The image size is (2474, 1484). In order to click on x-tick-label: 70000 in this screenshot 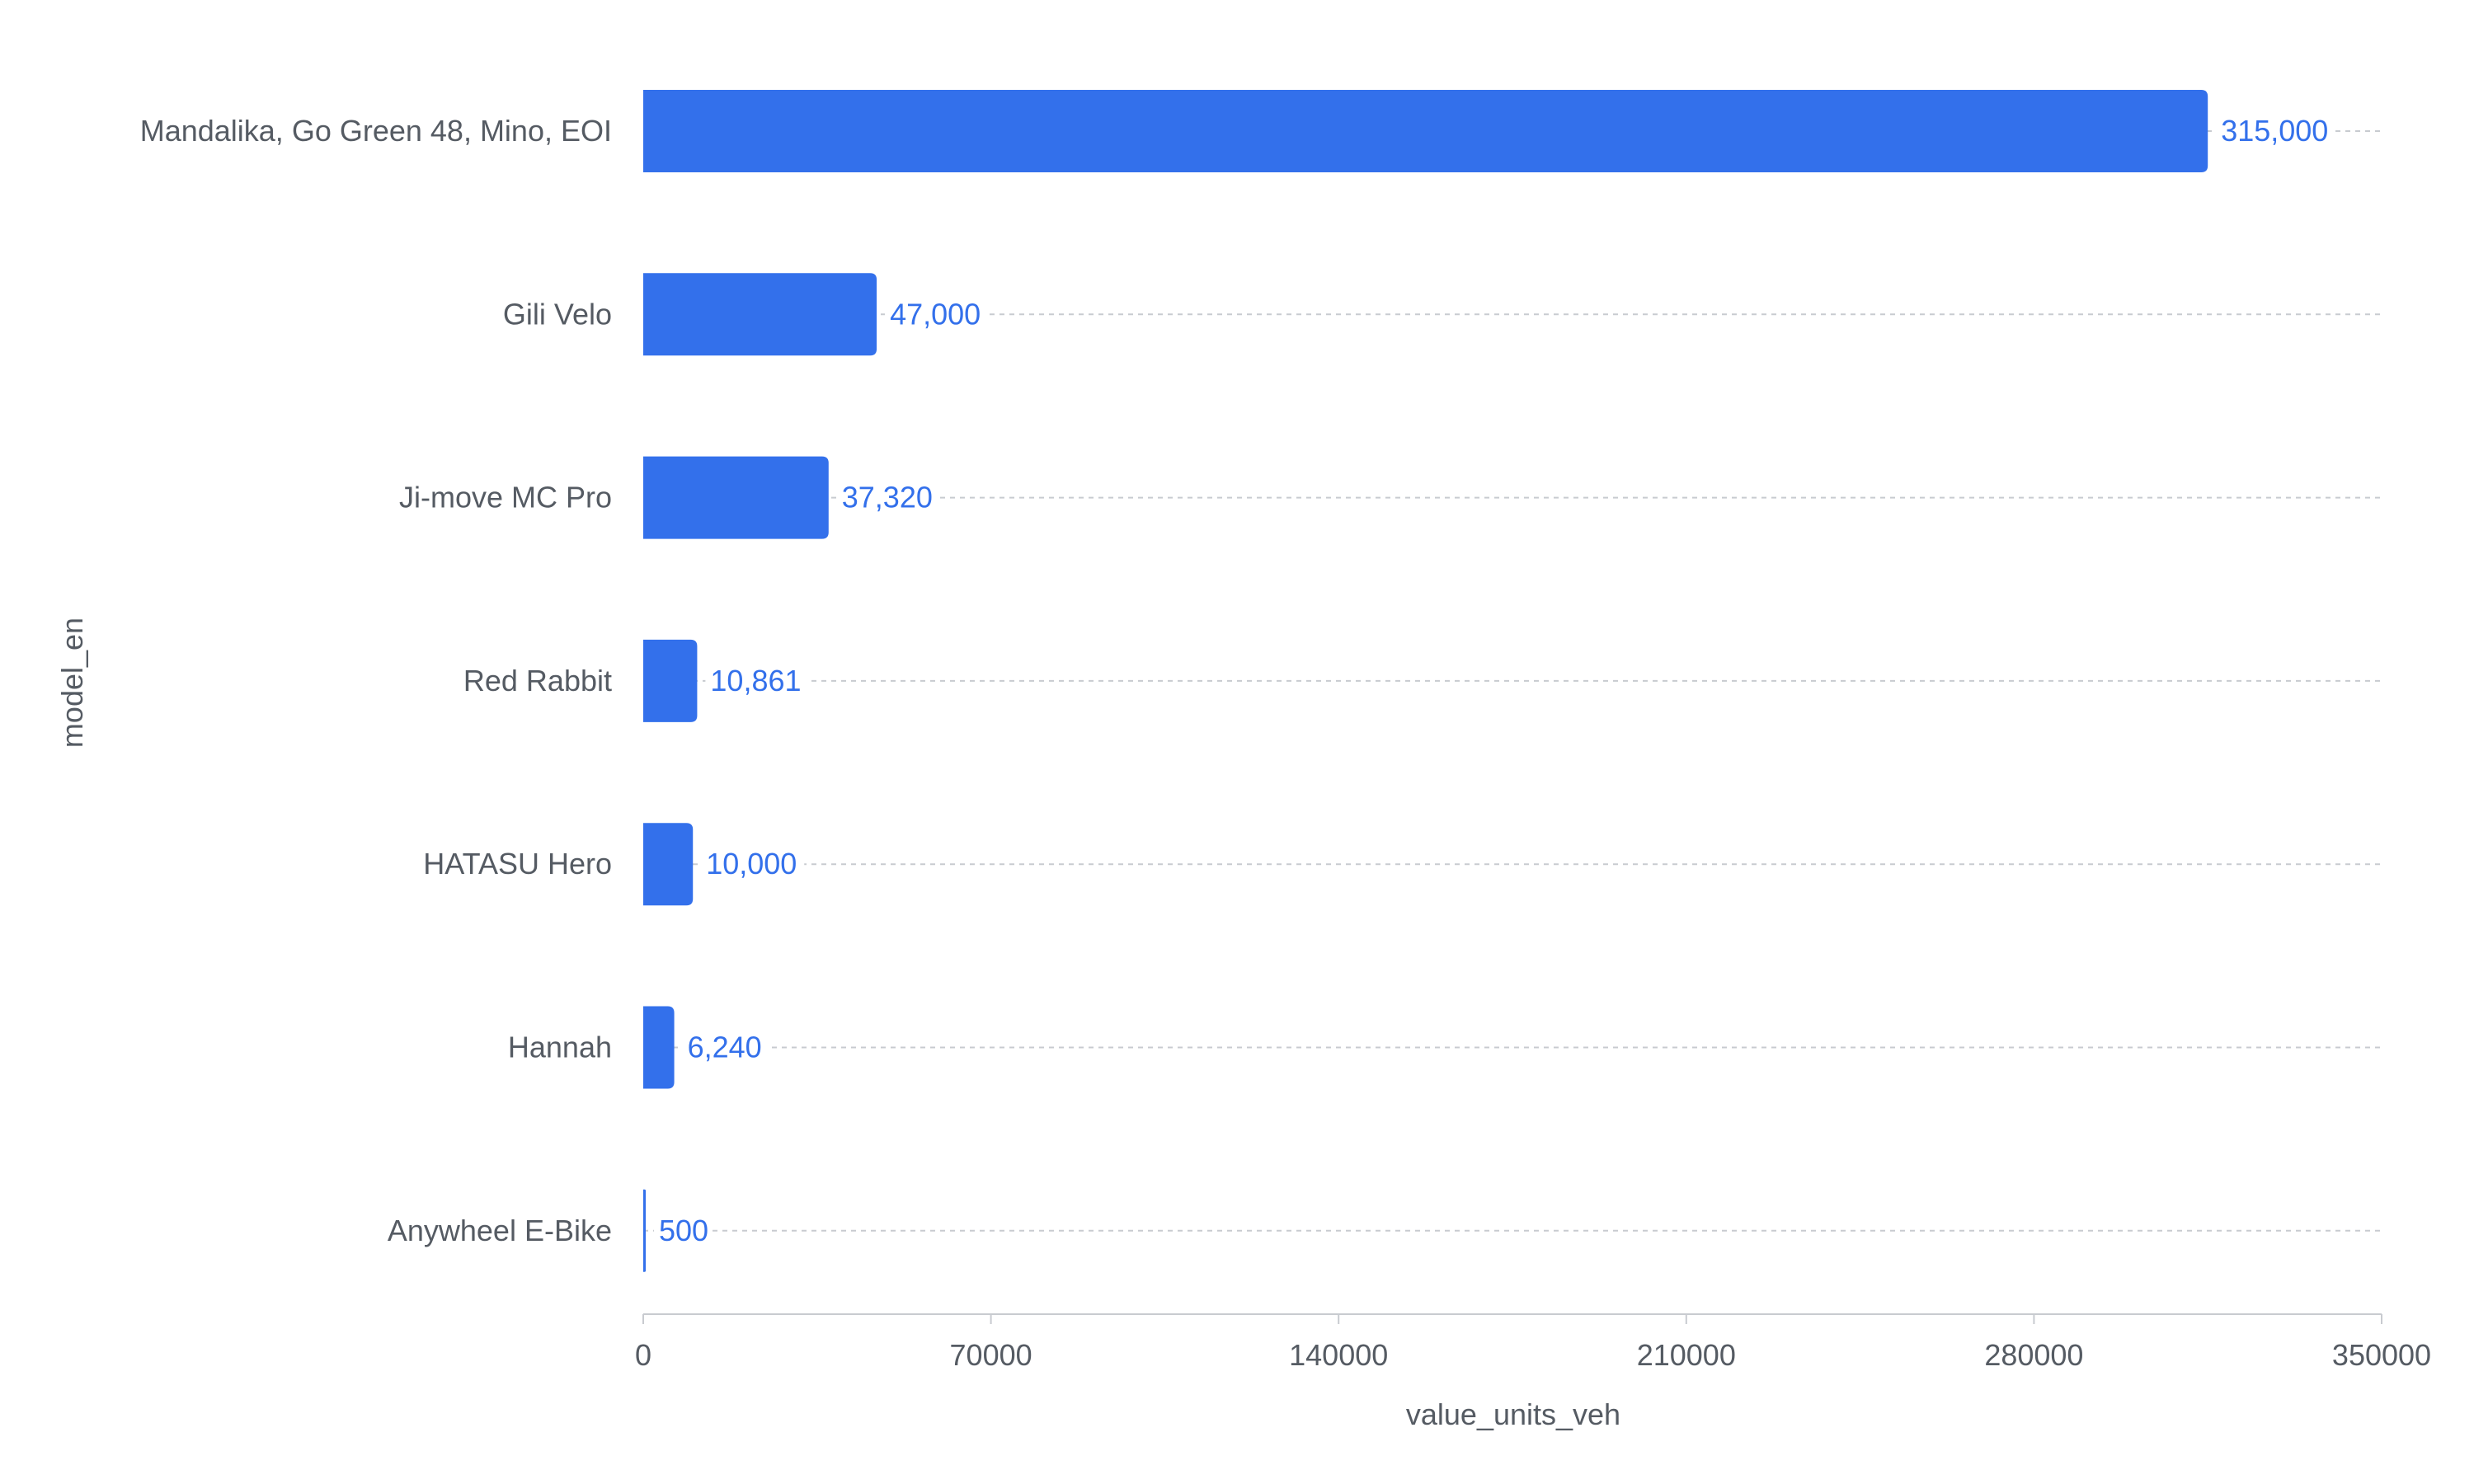, I will do `click(991, 1355)`.